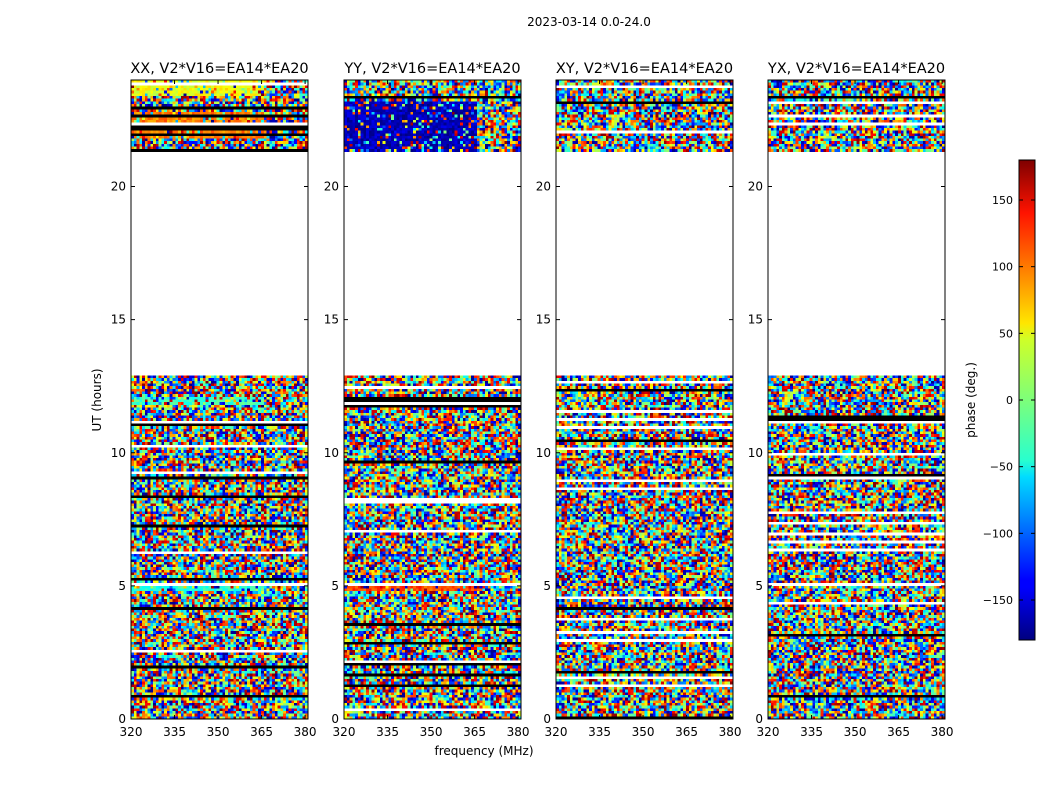  What do you see at coordinates (971, 400) in the screenshot?
I see `colorbar-label: phase (deg.)` at bounding box center [971, 400].